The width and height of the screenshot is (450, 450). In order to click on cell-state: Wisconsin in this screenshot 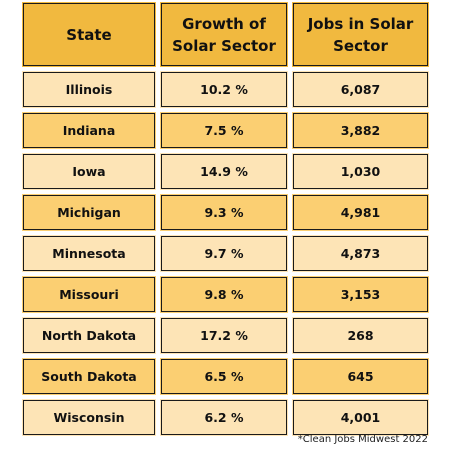, I will do `click(89, 417)`.